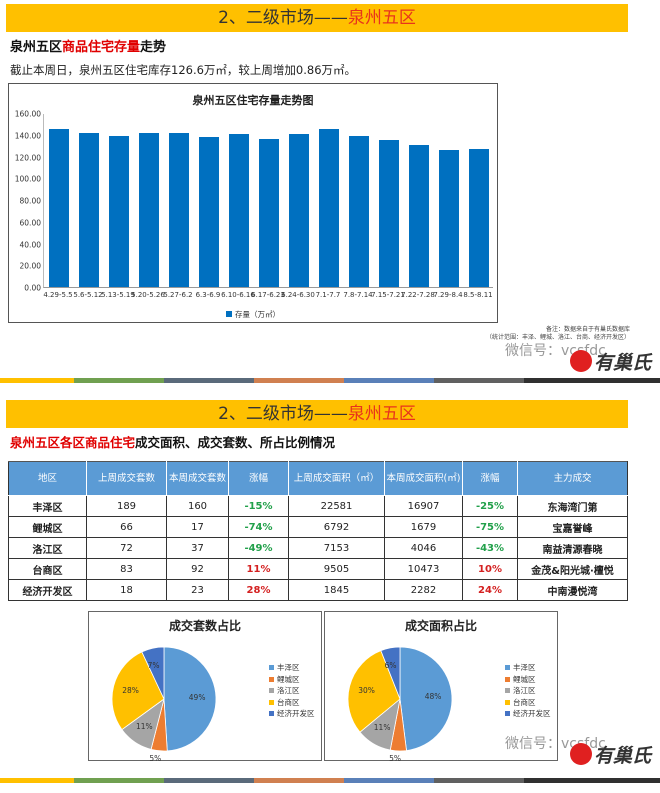 This screenshot has height=793, width=660. Describe the element at coordinates (258, 548) in the screenshot. I see `table-cell: -49%` at that location.